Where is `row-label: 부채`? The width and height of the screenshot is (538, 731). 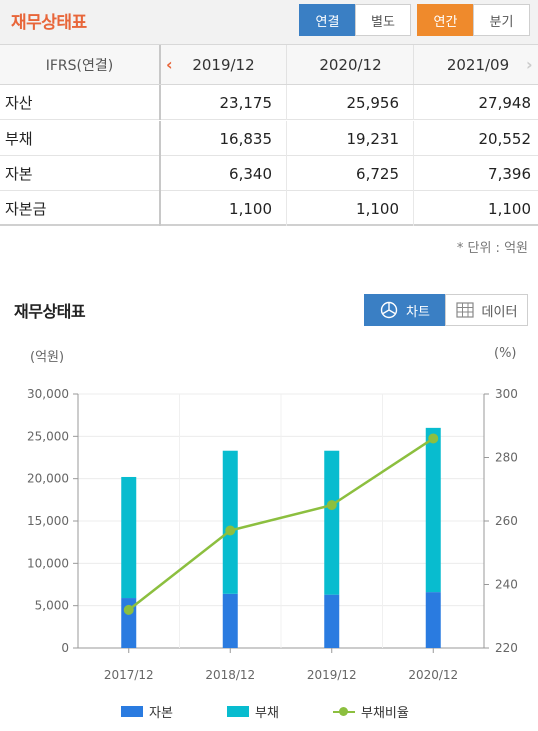
row-label: 부채 is located at coordinates (80, 138).